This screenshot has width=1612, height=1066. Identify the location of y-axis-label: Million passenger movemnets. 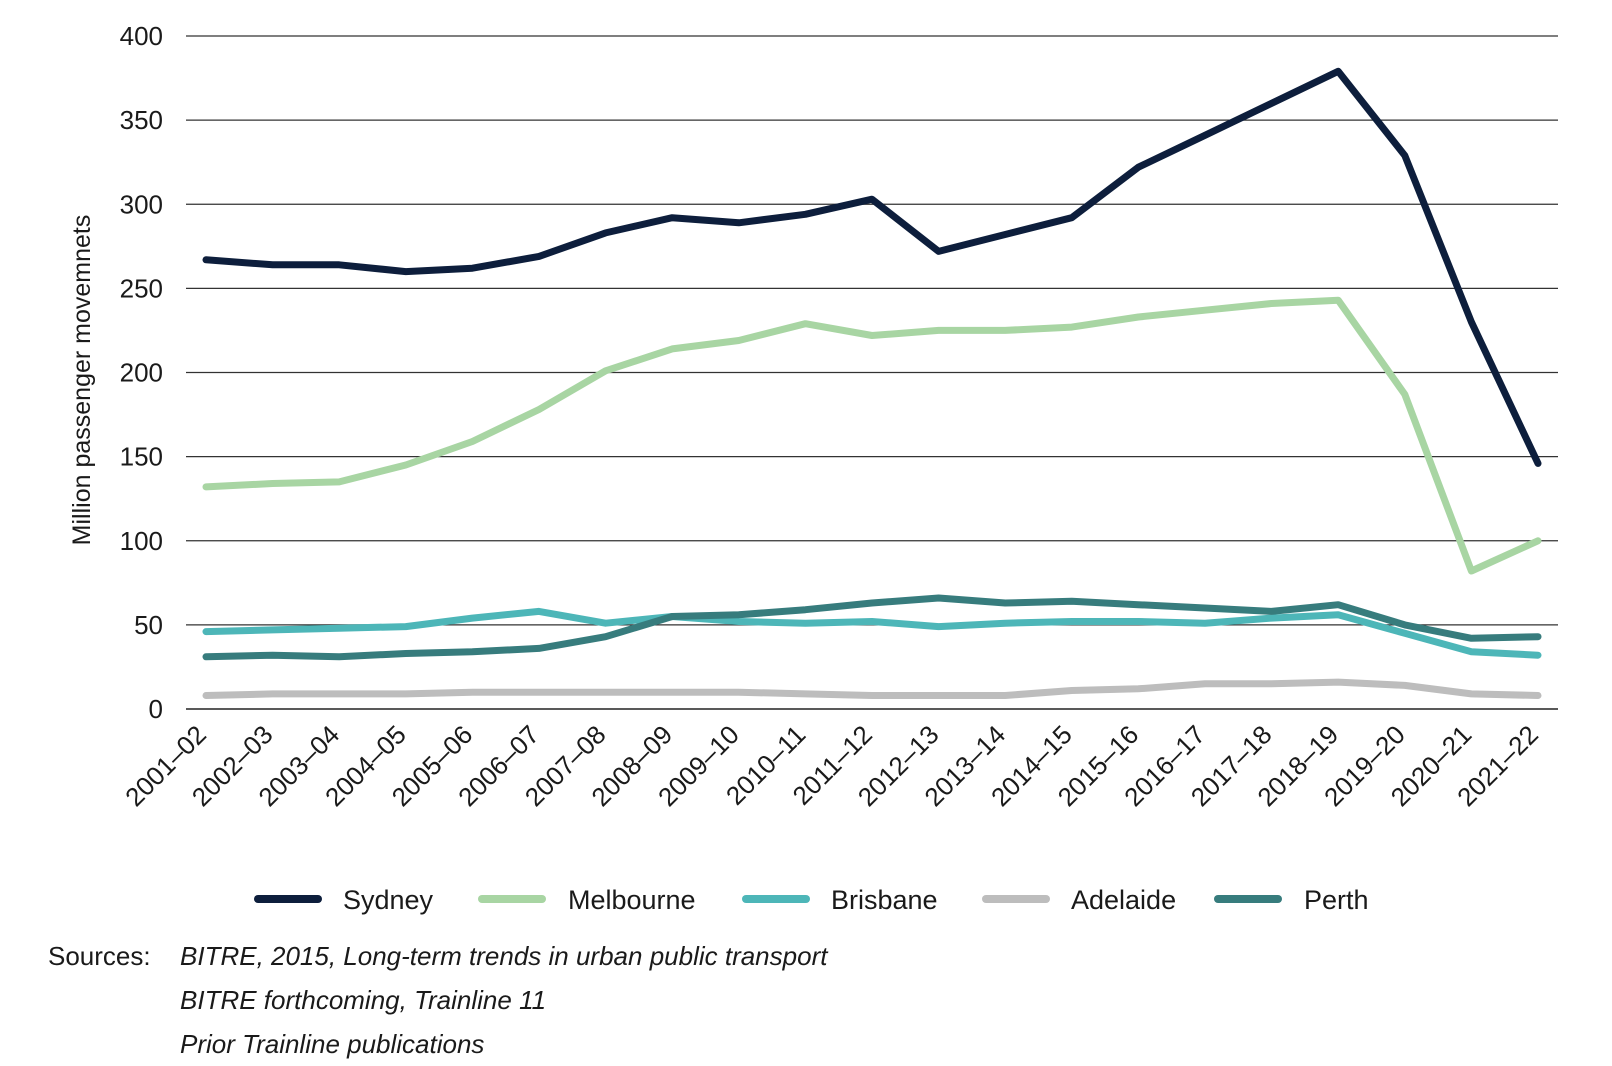
(82, 380).